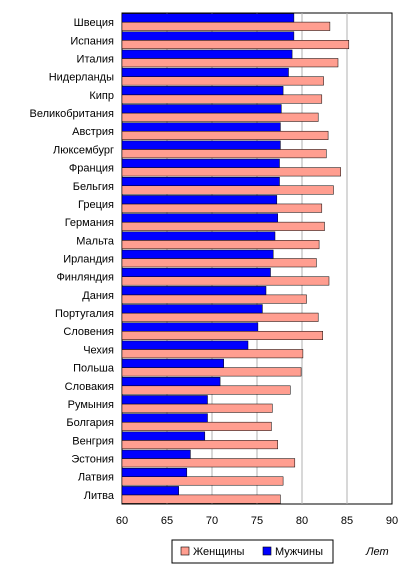  What do you see at coordinates (185, 551) in the screenshot?
I see `legend-swatch-women` at bounding box center [185, 551].